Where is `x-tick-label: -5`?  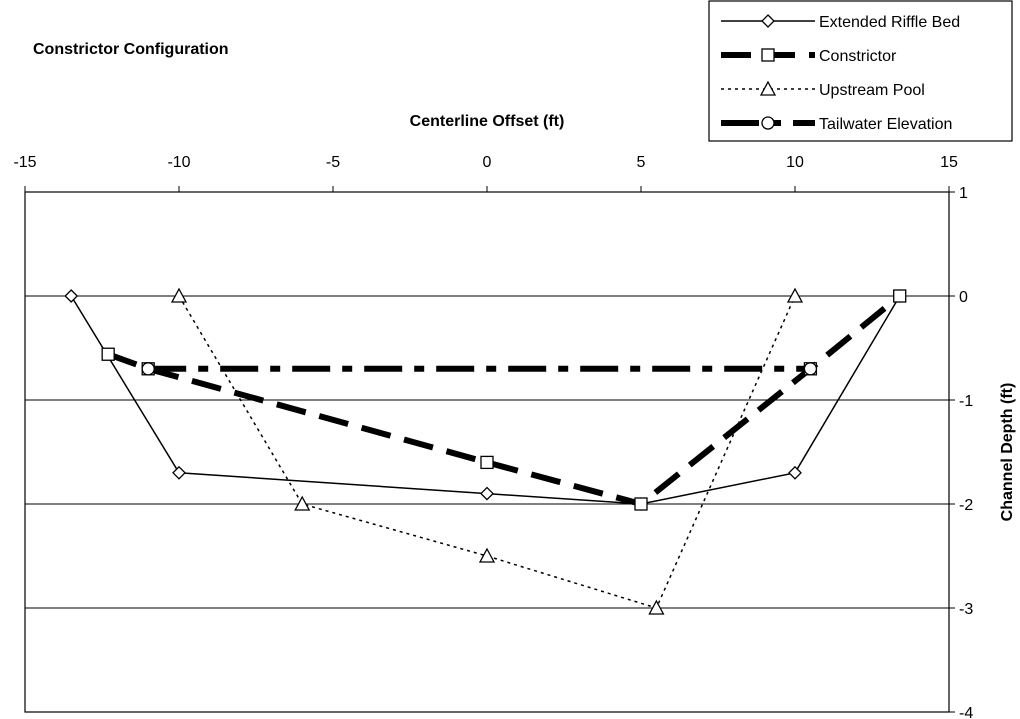 x-tick-label: -5 is located at coordinates (333, 162).